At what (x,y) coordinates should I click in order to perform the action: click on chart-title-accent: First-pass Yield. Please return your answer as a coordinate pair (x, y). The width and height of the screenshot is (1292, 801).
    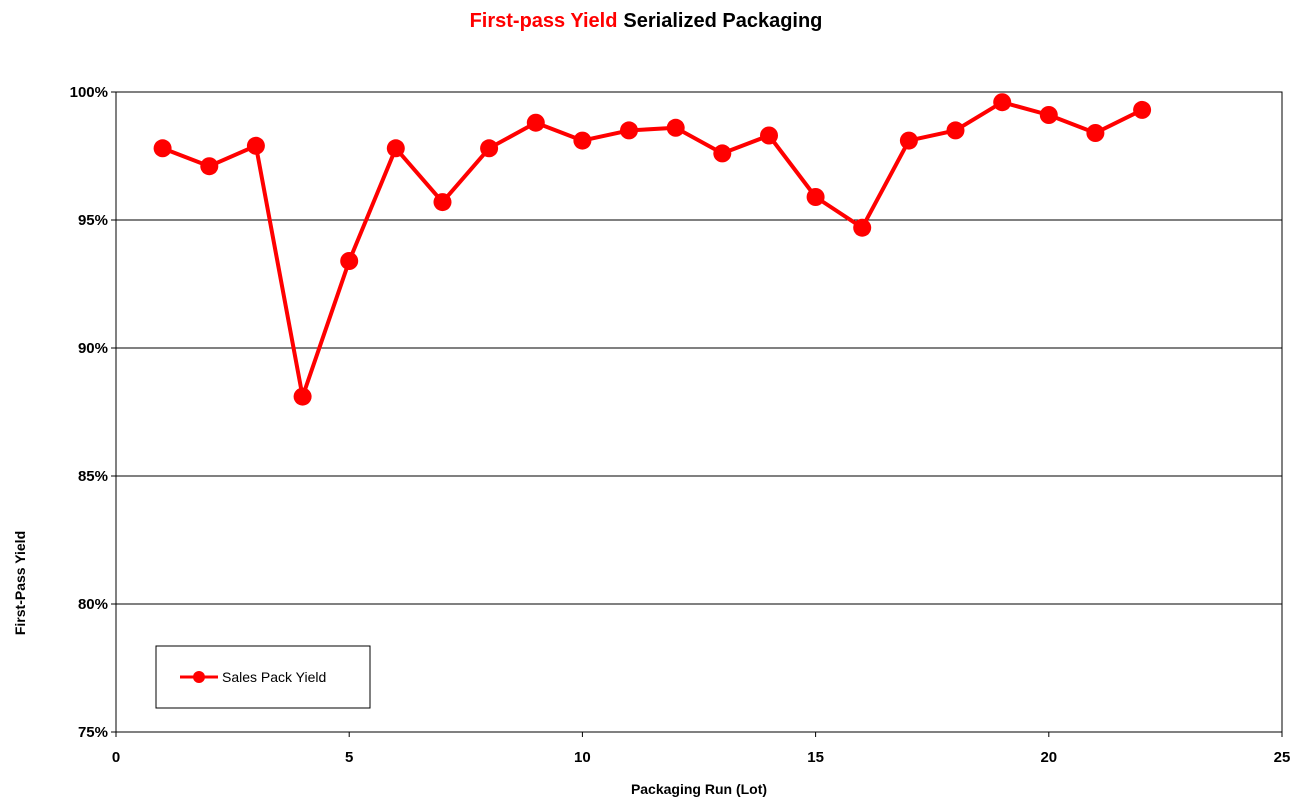
    Looking at the image, I should click on (544, 21).